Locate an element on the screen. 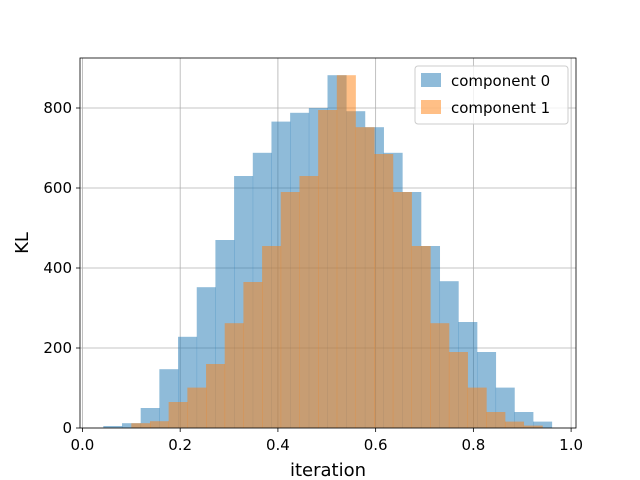 This screenshot has height=480, width=640. x-tick-label-0: 0.0 is located at coordinates (83, 445).